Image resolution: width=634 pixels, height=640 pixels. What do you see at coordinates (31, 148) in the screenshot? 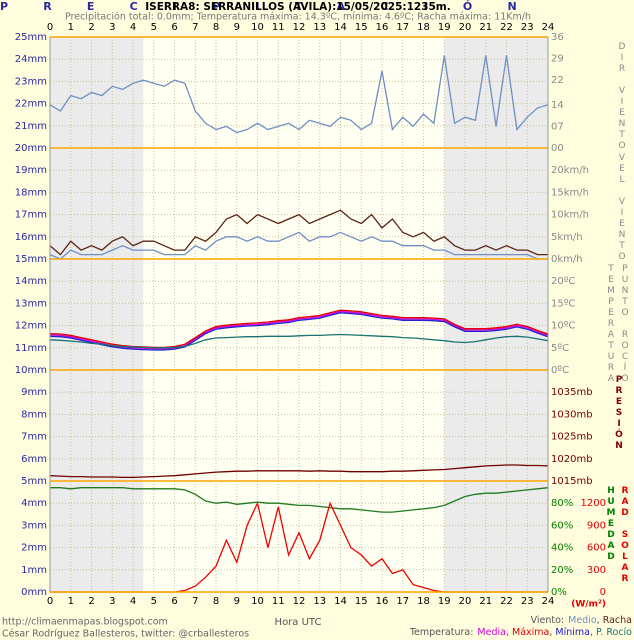
I see `y-tick-label: 20mm` at bounding box center [31, 148].